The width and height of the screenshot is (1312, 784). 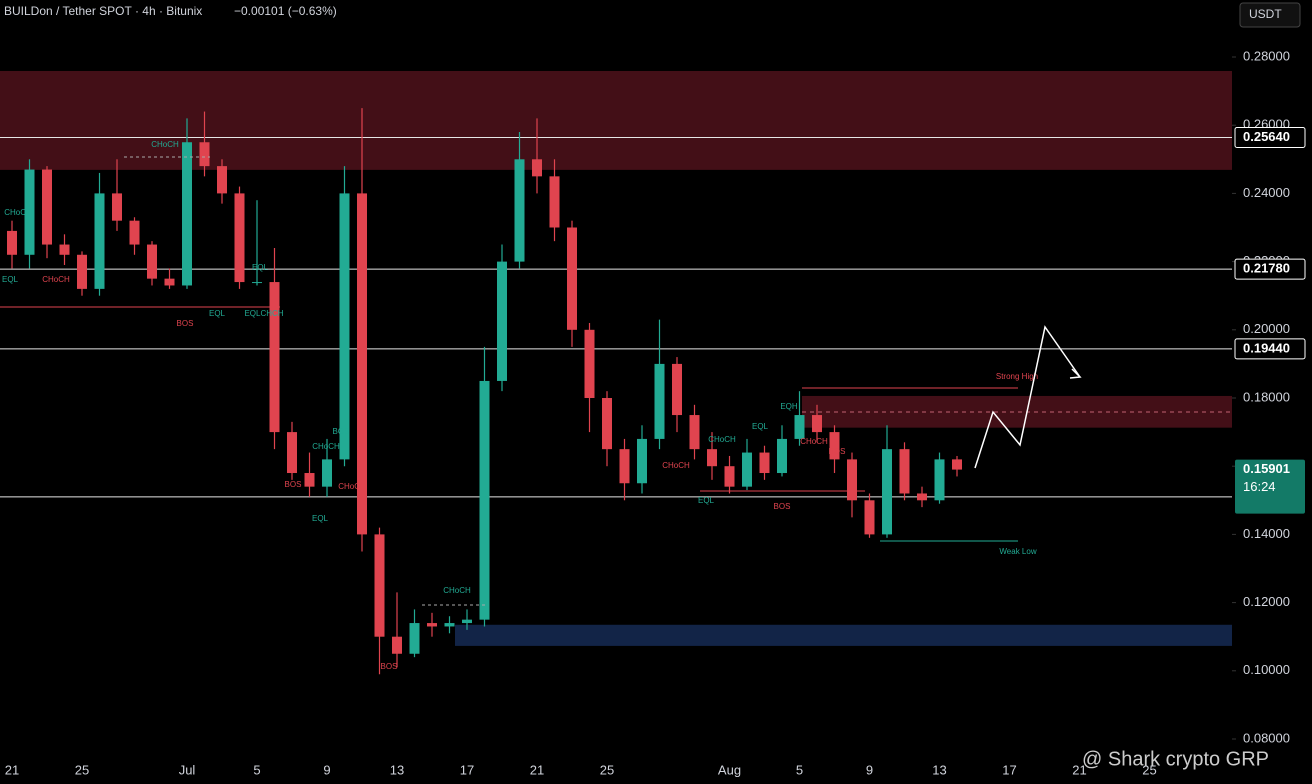 I want to click on y-tick-label: 0.20000, so click(x=1266, y=328).